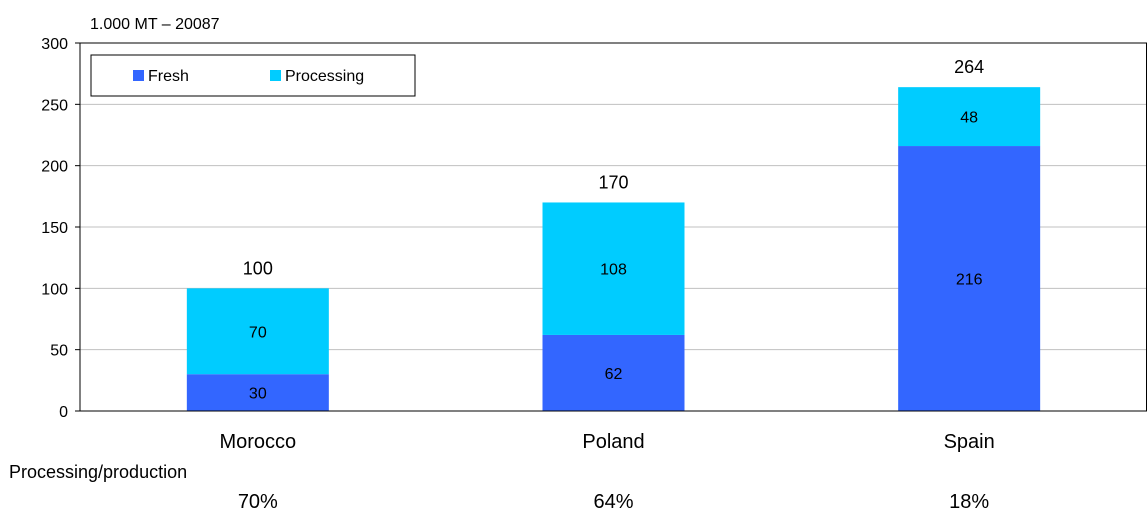 The width and height of the screenshot is (1147, 517). Describe the element at coordinates (969, 67) in the screenshot. I see `total-label: 264` at that location.